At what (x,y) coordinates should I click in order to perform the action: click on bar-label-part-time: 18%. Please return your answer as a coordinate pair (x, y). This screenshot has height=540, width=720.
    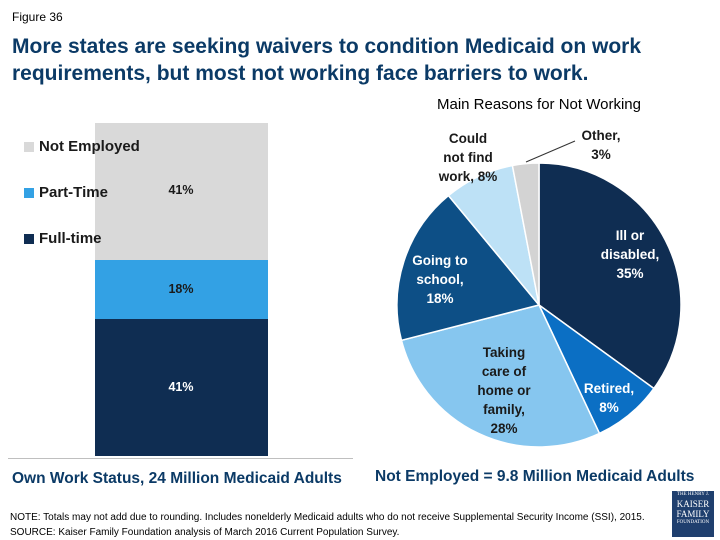
    Looking at the image, I should click on (181, 288).